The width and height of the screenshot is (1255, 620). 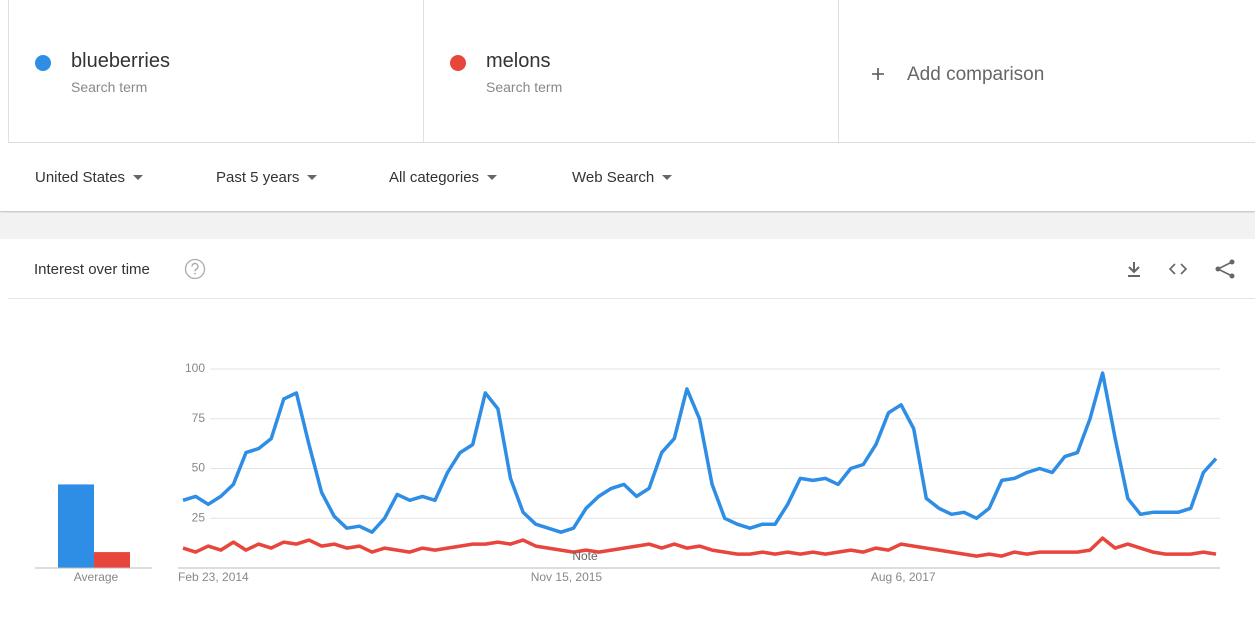 What do you see at coordinates (878, 74) in the screenshot?
I see `plus-icon` at bounding box center [878, 74].